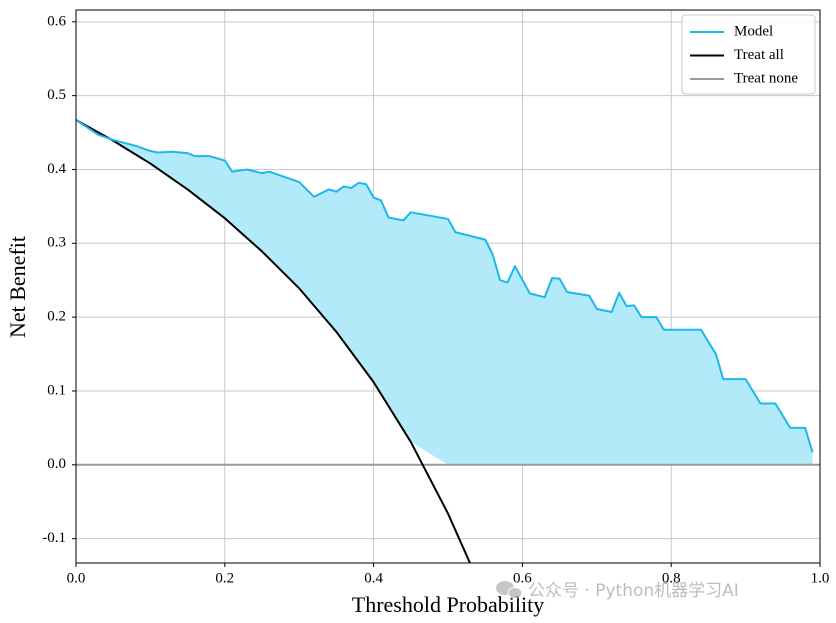 The height and width of the screenshot is (623, 836). Describe the element at coordinates (759, 55) in the screenshot. I see `legend-label: Treat all` at that location.